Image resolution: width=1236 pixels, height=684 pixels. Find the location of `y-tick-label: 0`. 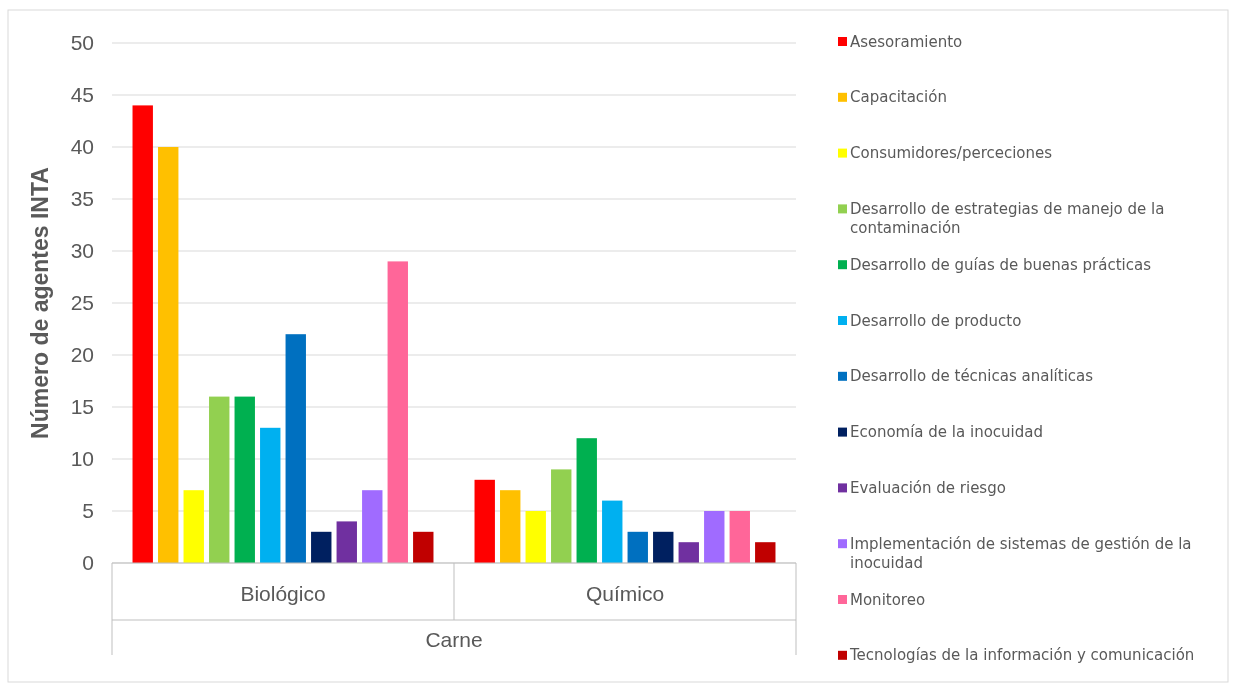

y-tick-label: 0 is located at coordinates (88, 563).